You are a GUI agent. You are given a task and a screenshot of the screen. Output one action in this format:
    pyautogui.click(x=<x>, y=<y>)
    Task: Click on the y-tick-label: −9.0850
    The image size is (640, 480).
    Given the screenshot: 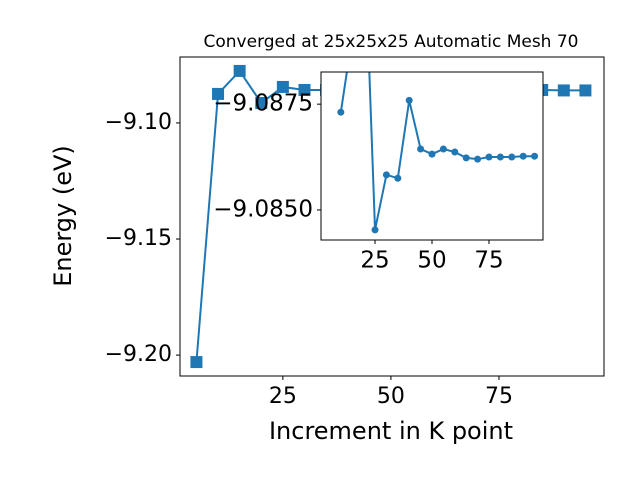 What is the action you would take?
    pyautogui.click(x=263, y=209)
    